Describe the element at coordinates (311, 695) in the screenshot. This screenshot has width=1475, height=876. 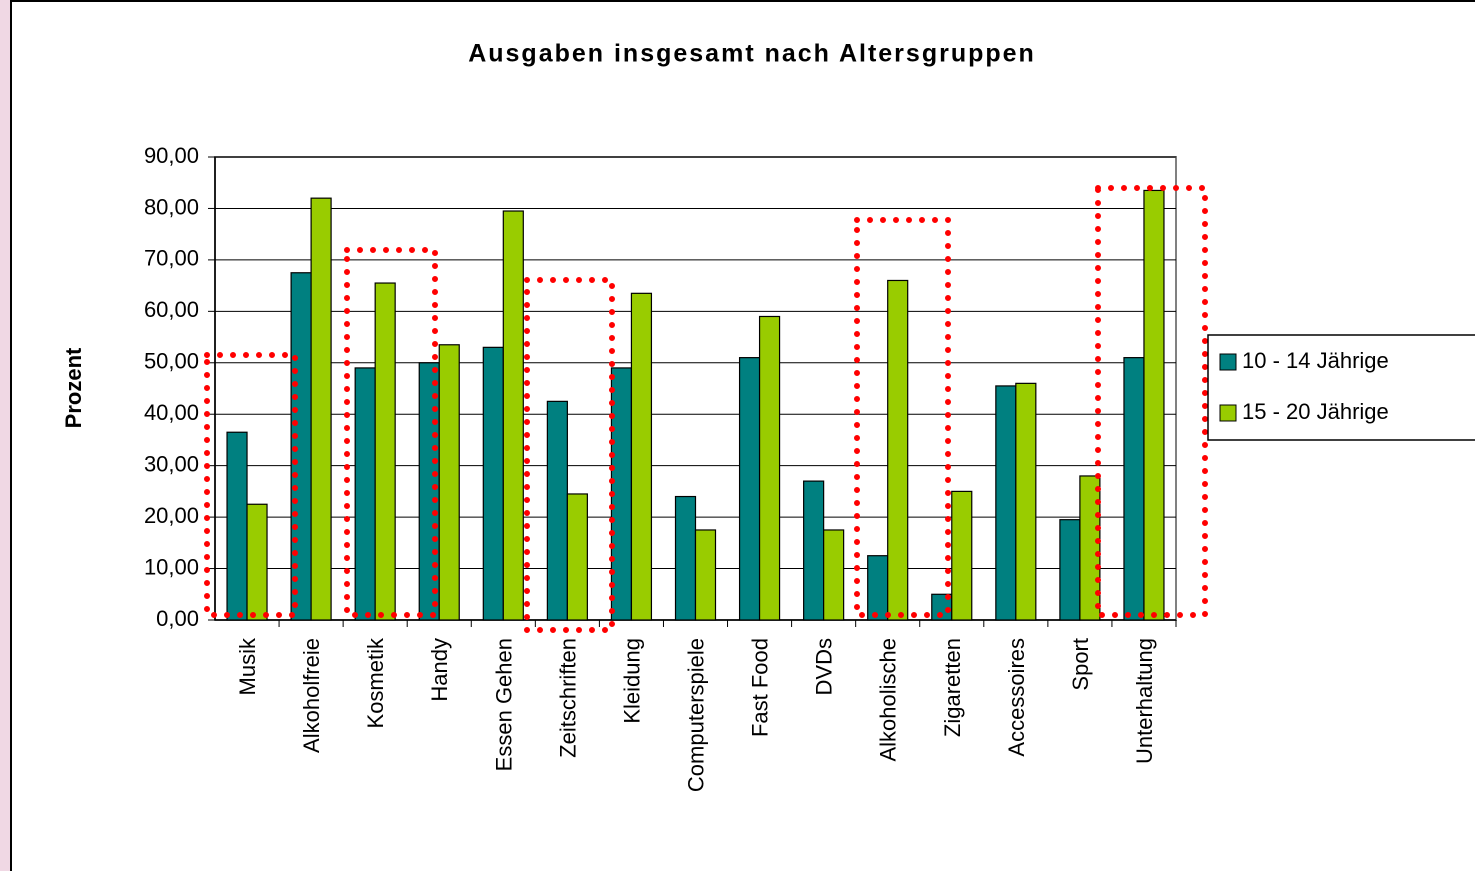
I see `x-tick-label: Alkoholfreie` at that location.